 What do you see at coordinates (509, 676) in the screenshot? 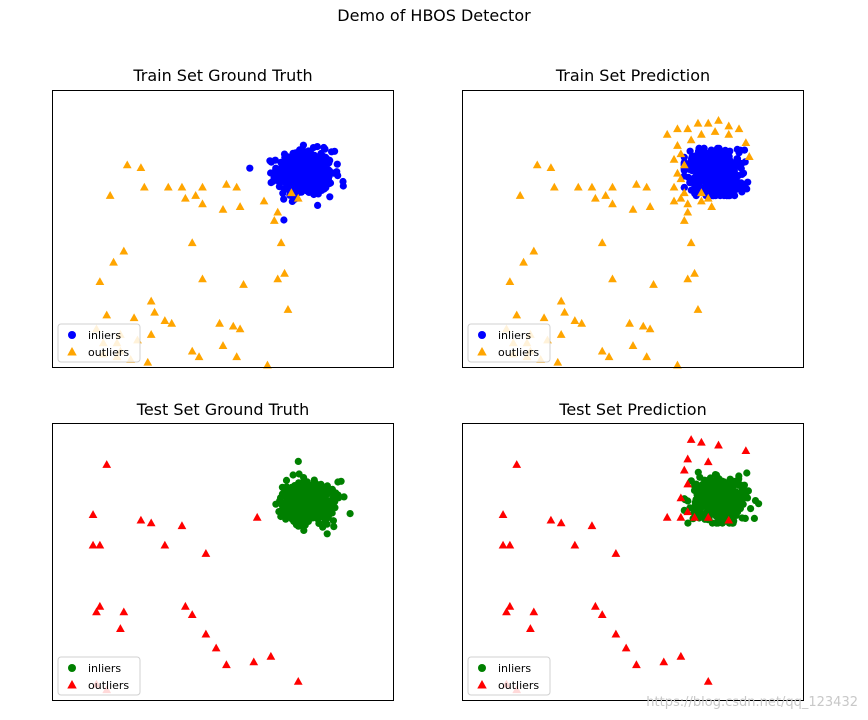
I see `legend-box` at bounding box center [509, 676].